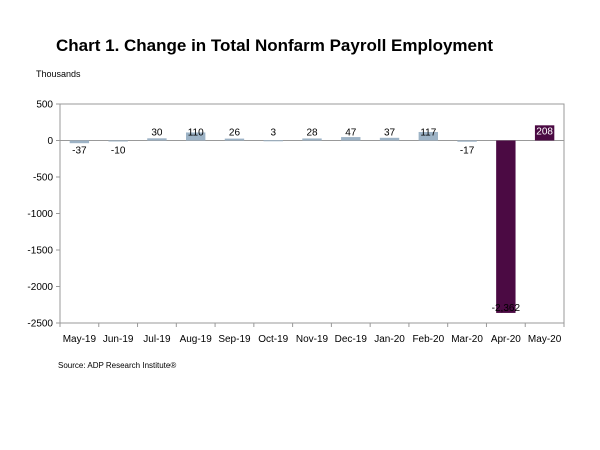  I want to click on data-label: 37, so click(390, 133).